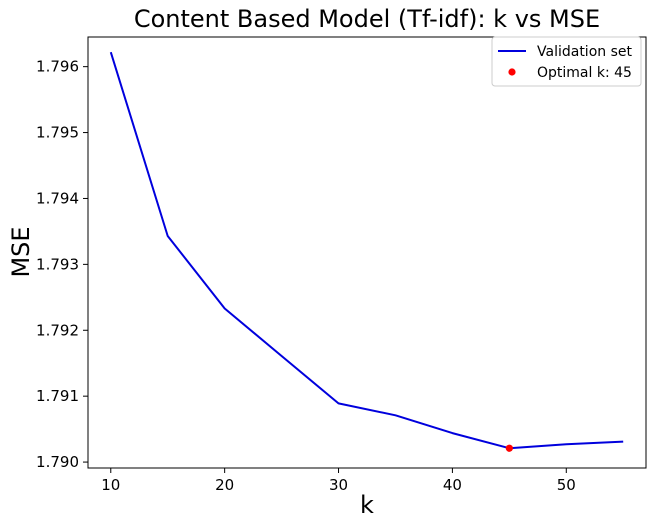 This screenshot has height=524, width=653. I want to click on y-tick-label: 1.796, so click(57, 67).